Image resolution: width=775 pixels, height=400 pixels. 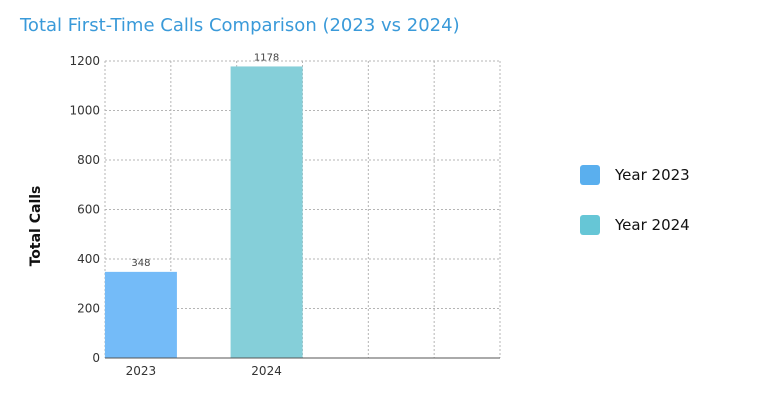 What do you see at coordinates (590, 225) in the screenshot?
I see `legend-swatch-2024` at bounding box center [590, 225].